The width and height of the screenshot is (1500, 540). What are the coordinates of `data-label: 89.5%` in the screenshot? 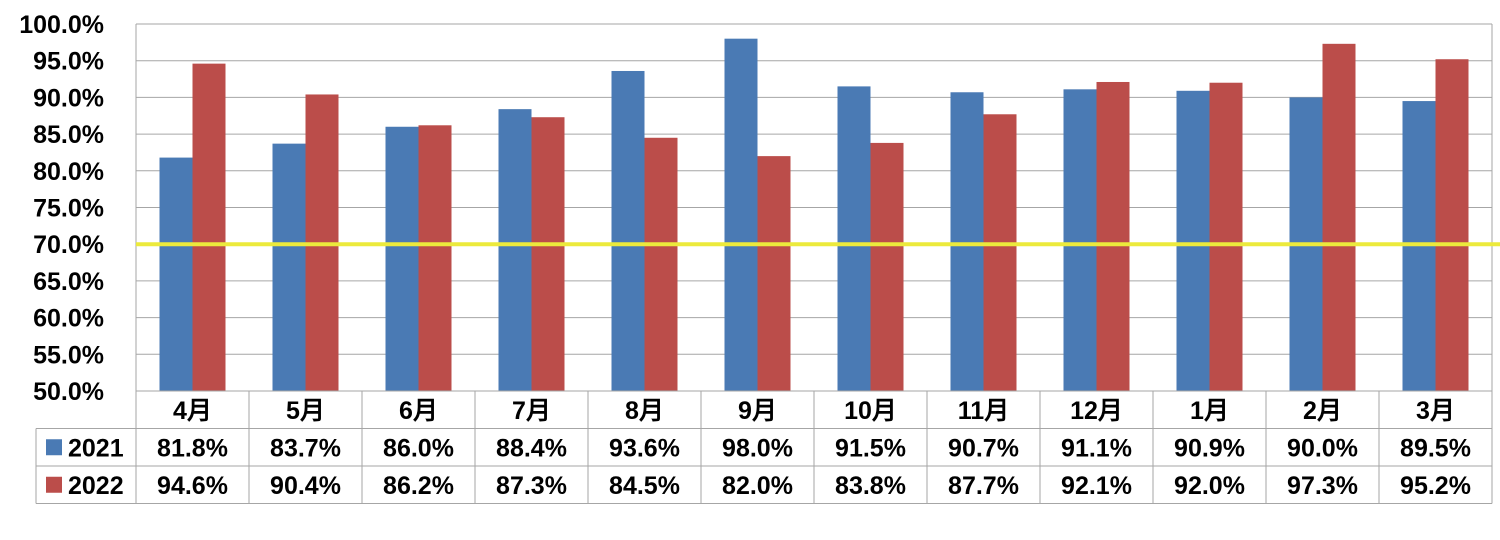 It's located at (1435, 448).